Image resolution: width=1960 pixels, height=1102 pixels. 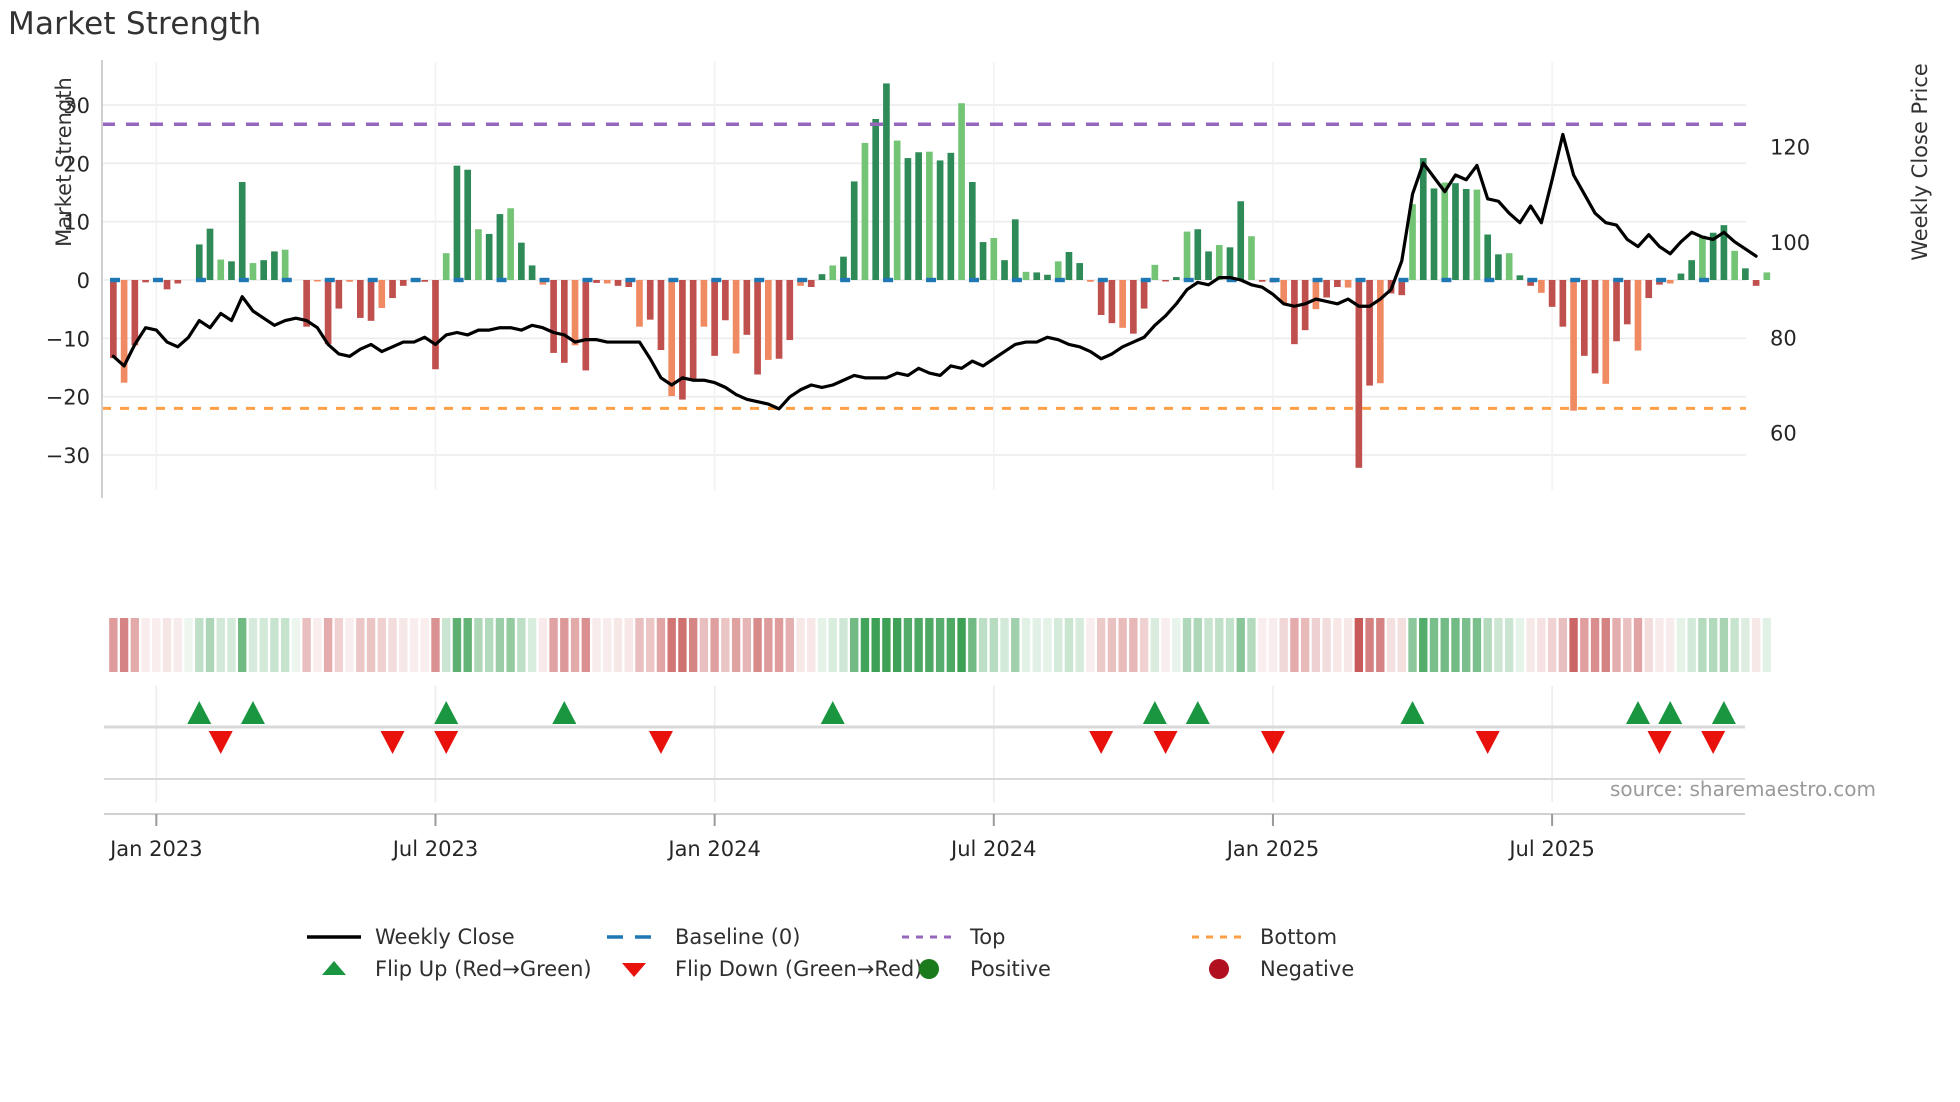 I want to click on legend-item-label: Negative, so click(x=1307, y=969).